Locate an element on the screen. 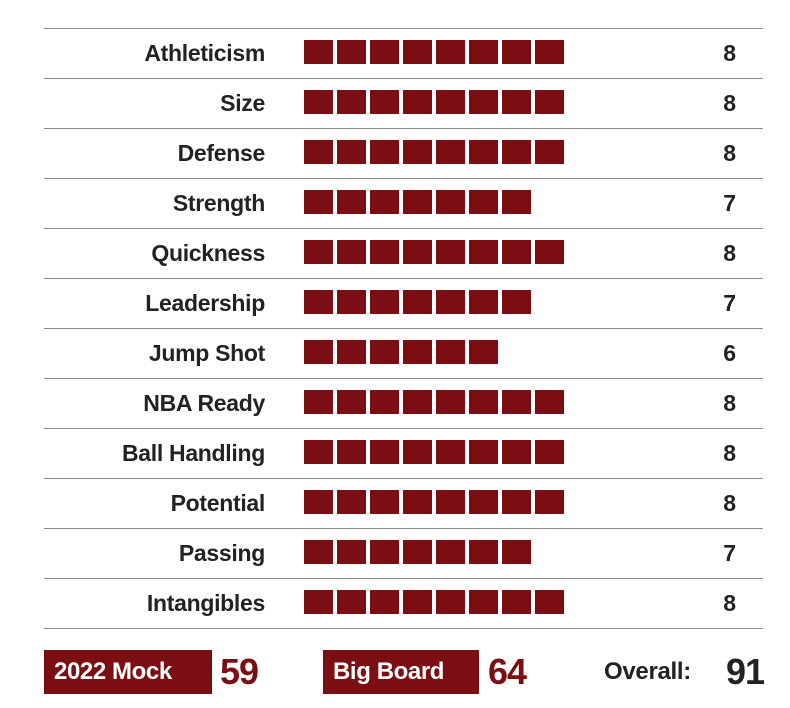 The width and height of the screenshot is (790, 708). rating-label: Jump Shot is located at coordinates (206, 353).